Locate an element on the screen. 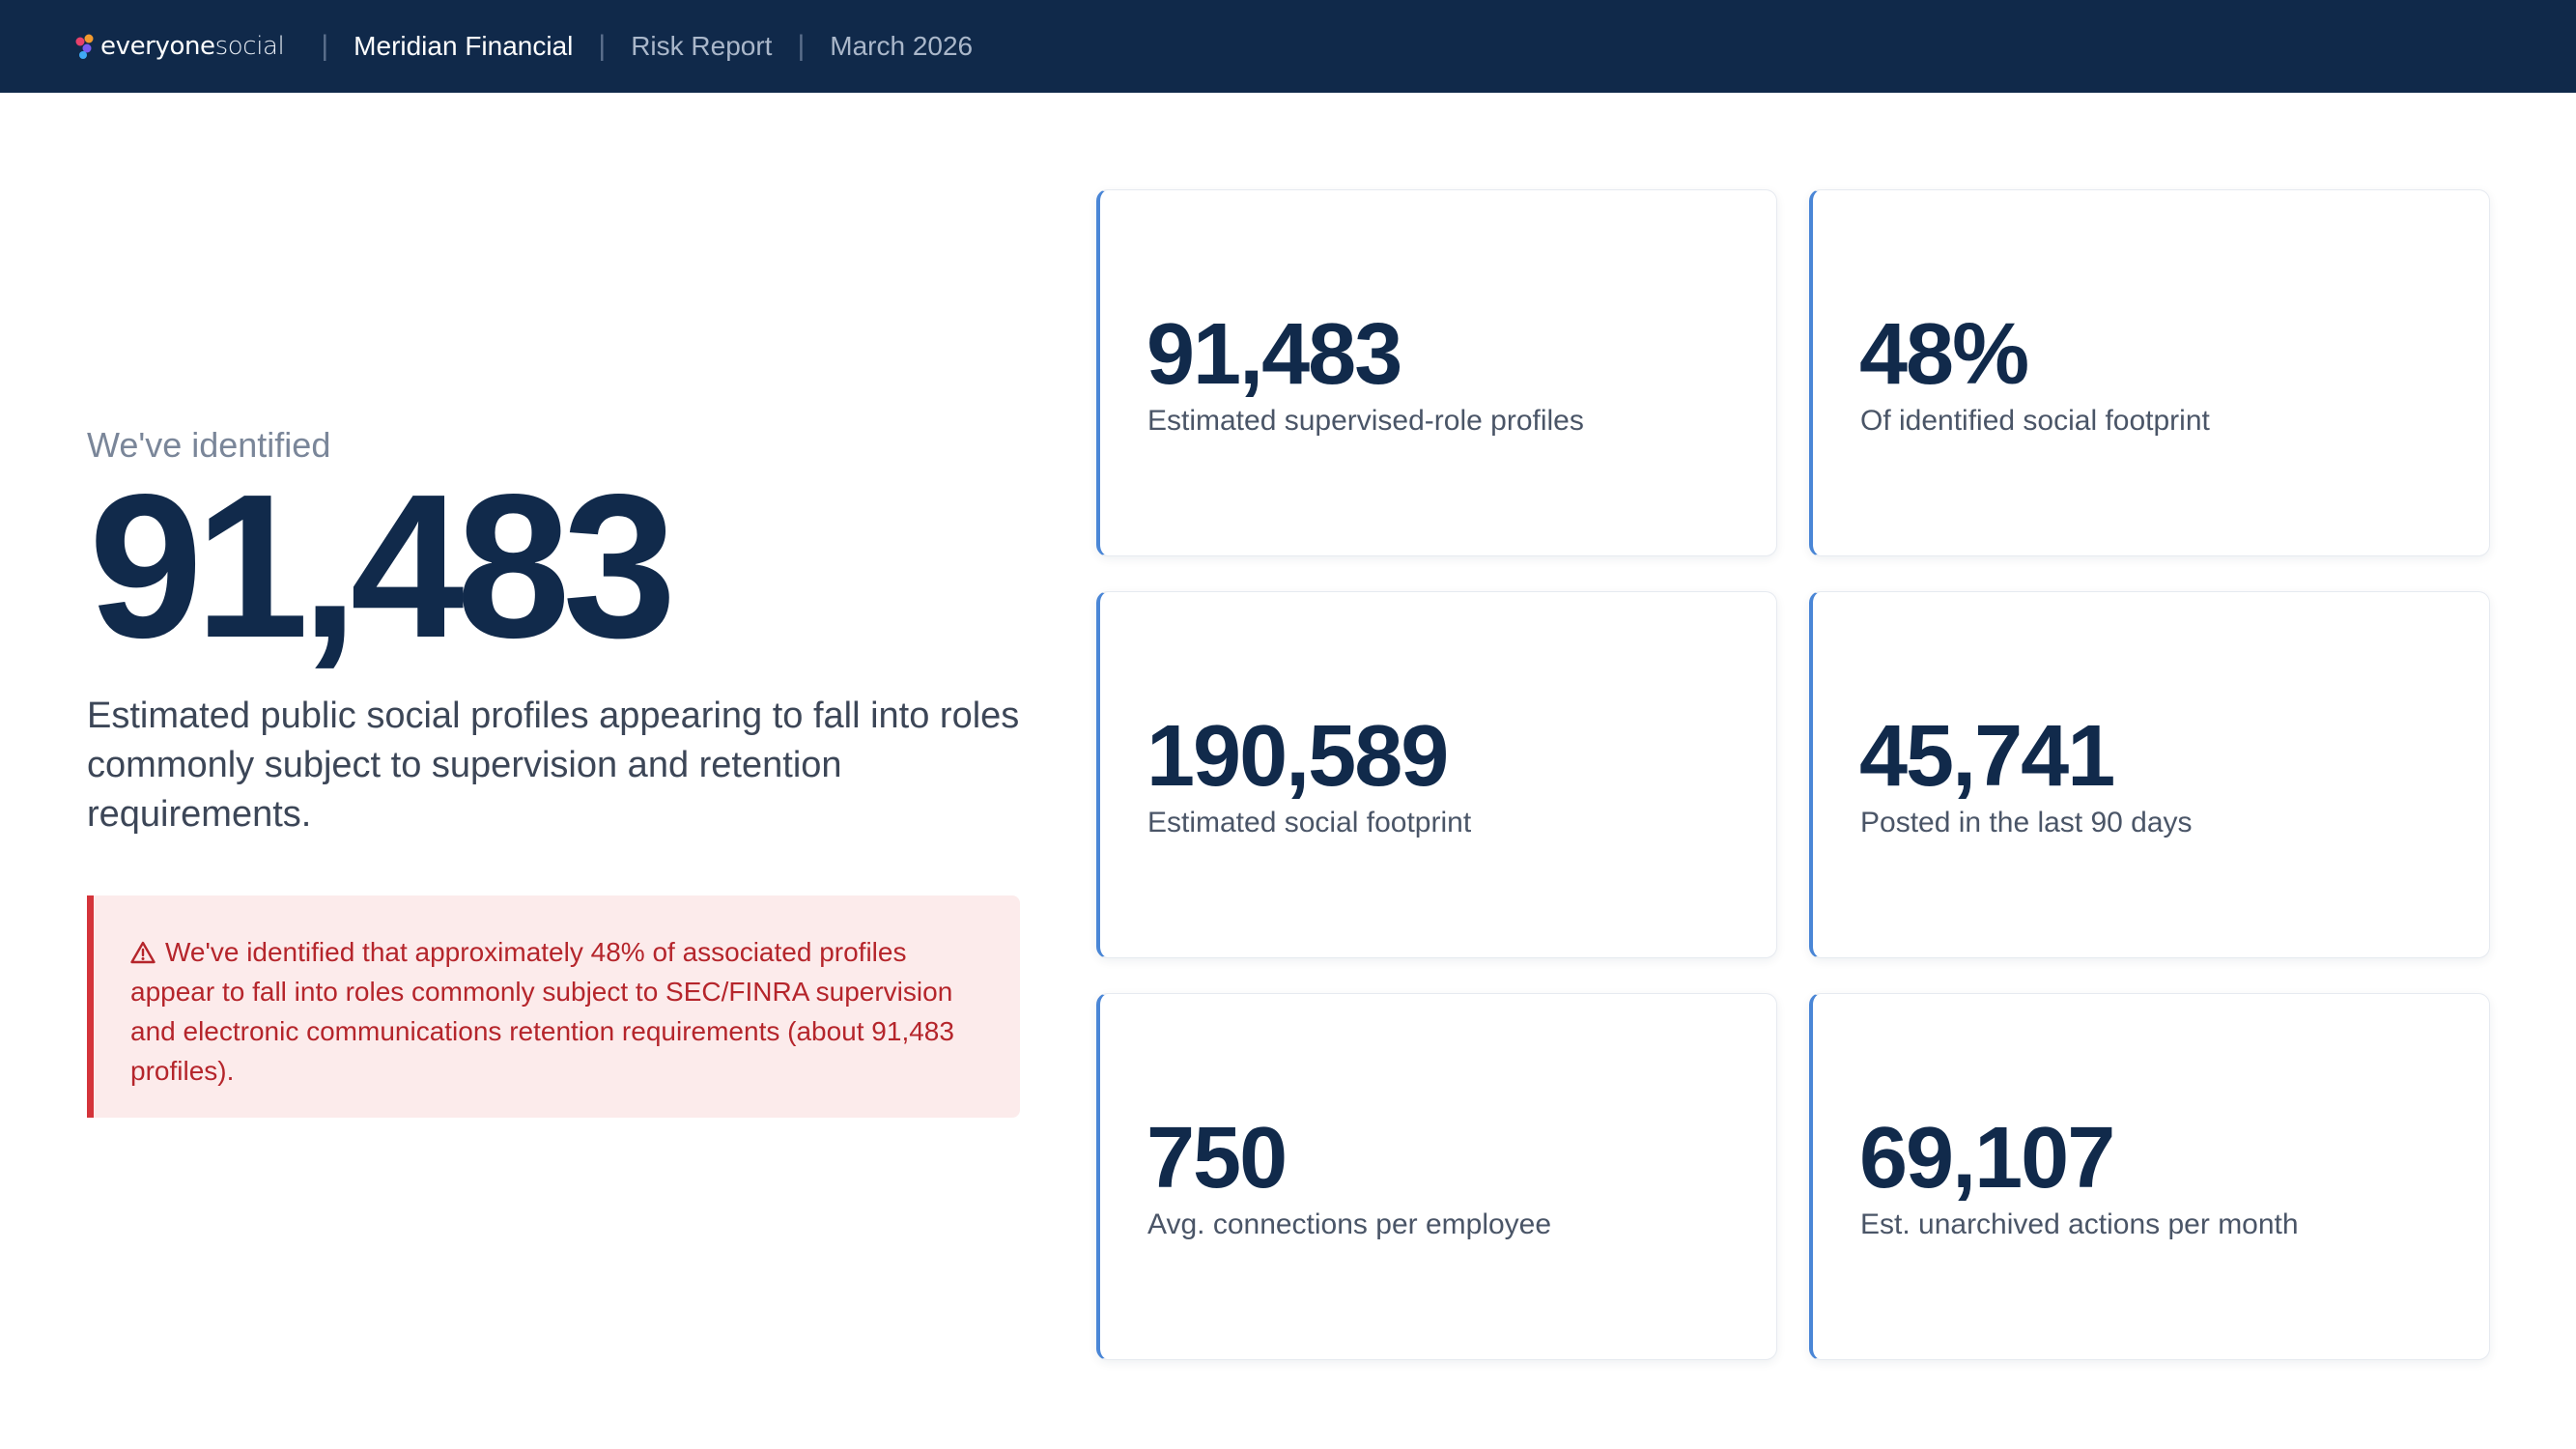 This screenshot has width=2576, height=1449. kpi-label: Posted in the last 90 days is located at coordinates (2027, 822).